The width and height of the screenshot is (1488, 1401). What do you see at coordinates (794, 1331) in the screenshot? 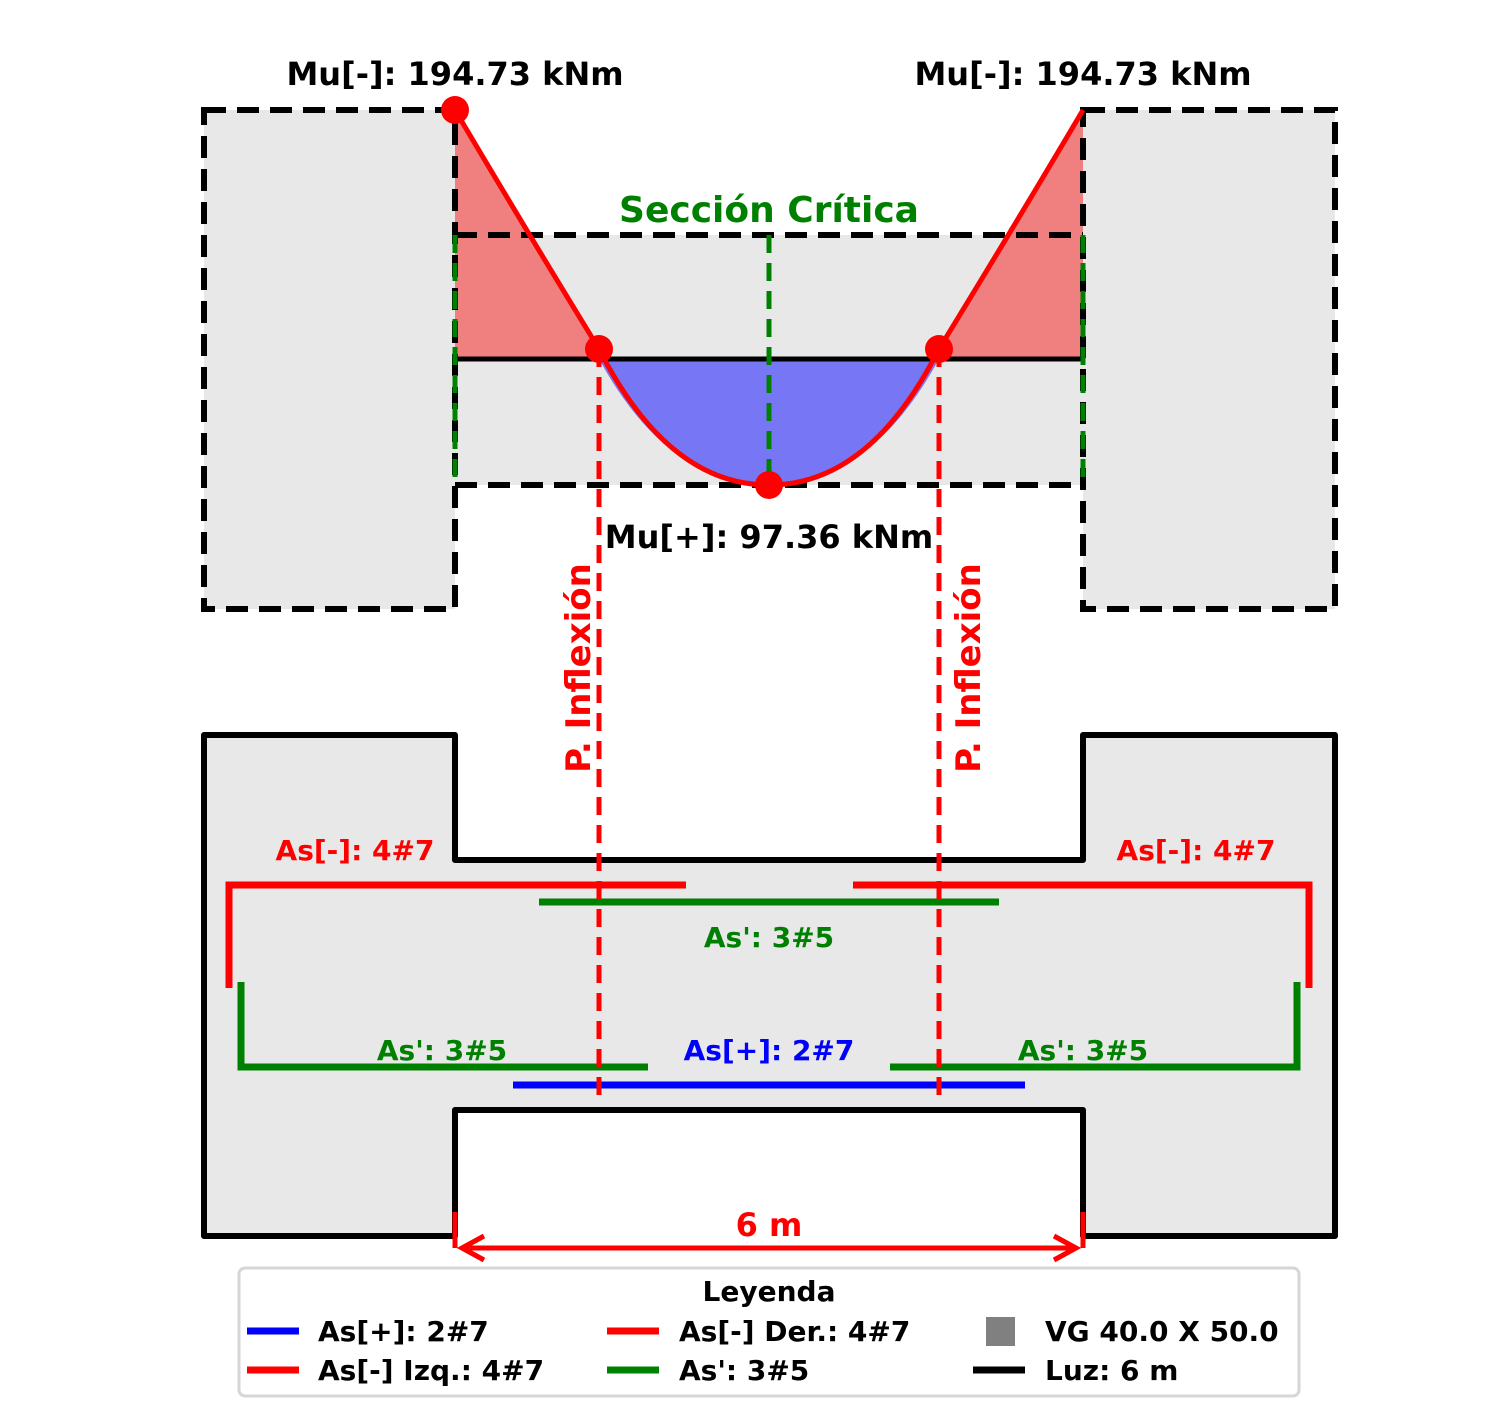
I see `legend-as-neg-der-label: As[-] Der.: 4#7` at bounding box center [794, 1331].